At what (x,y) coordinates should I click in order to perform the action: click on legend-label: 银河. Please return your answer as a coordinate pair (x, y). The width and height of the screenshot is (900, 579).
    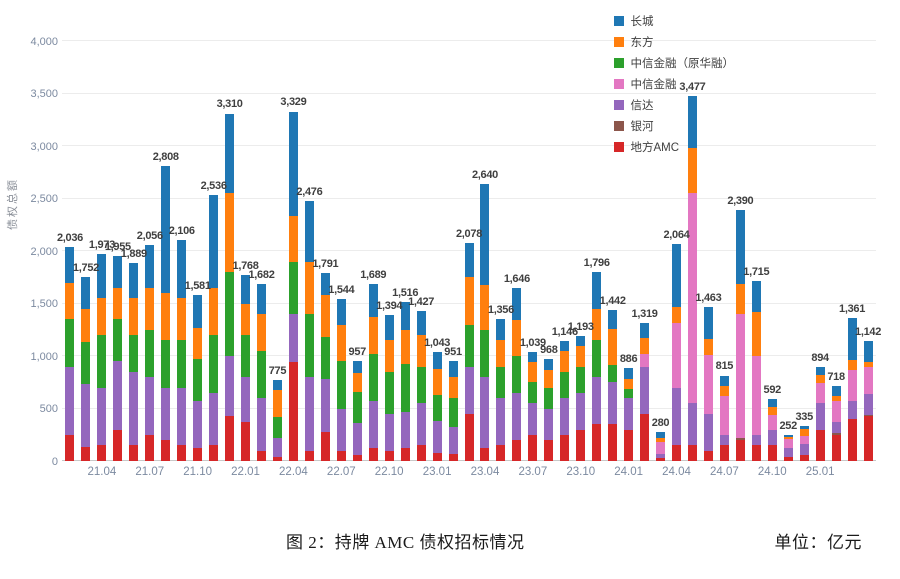
    Looking at the image, I should click on (642, 127).